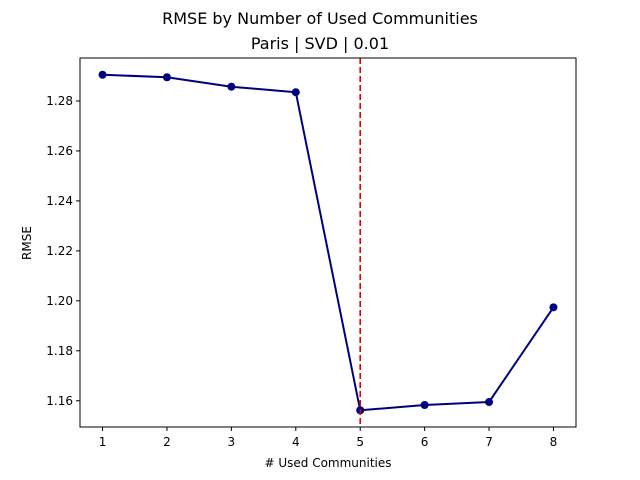 The width and height of the screenshot is (640, 480). I want to click on chart-title: RMSE by Number of Used Communities, so click(320, 18).